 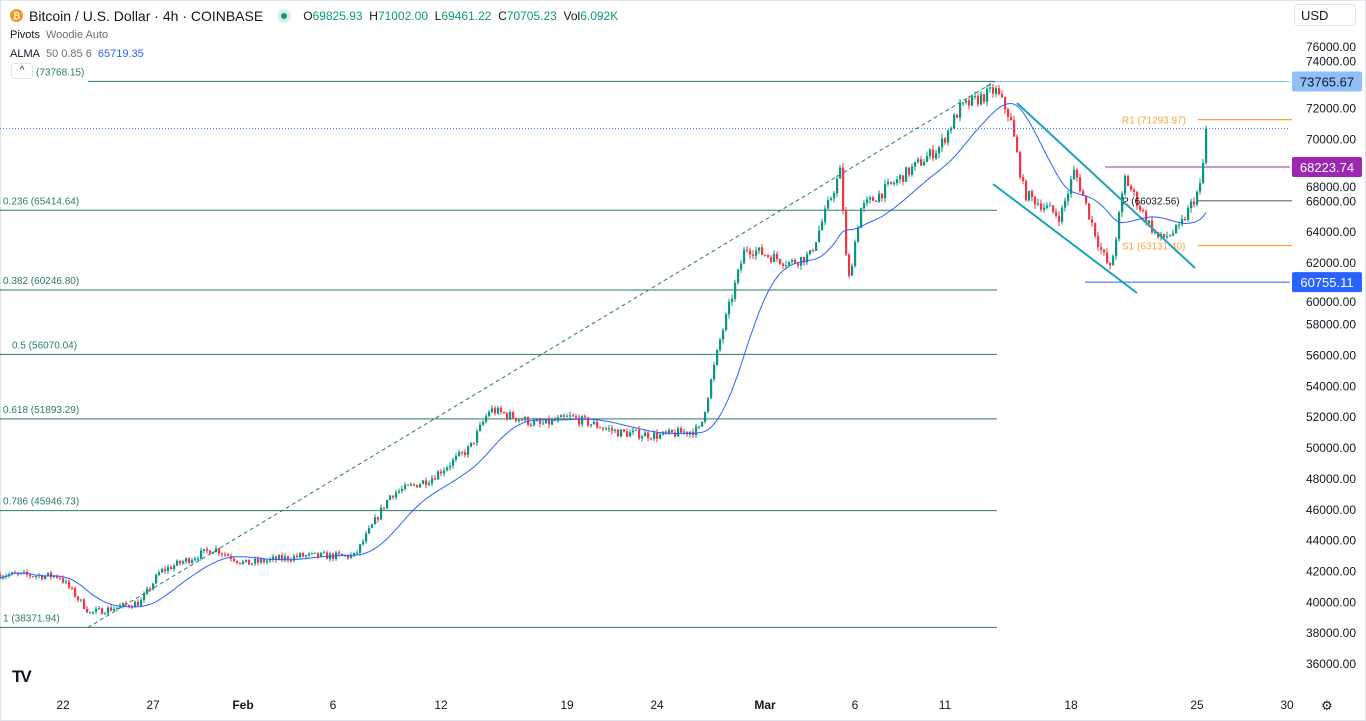 What do you see at coordinates (1325, 15) in the screenshot?
I see `currency-select: USD` at bounding box center [1325, 15].